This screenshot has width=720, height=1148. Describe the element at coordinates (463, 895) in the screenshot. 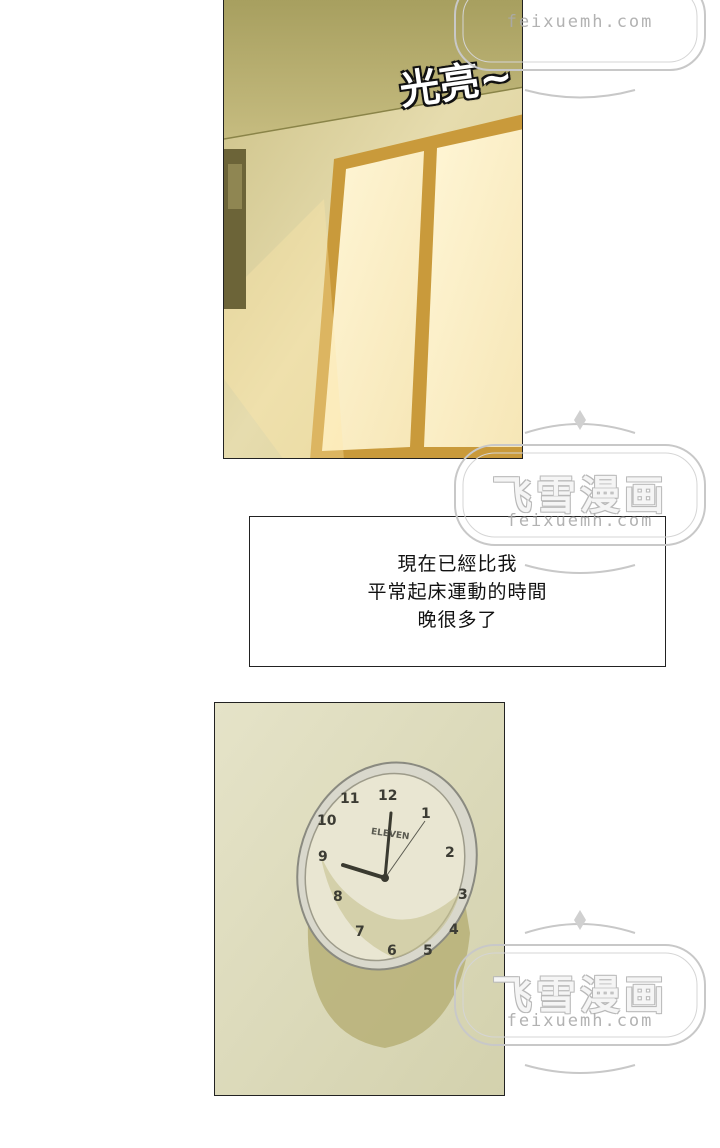

I see `clock-numeral: 3` at that location.